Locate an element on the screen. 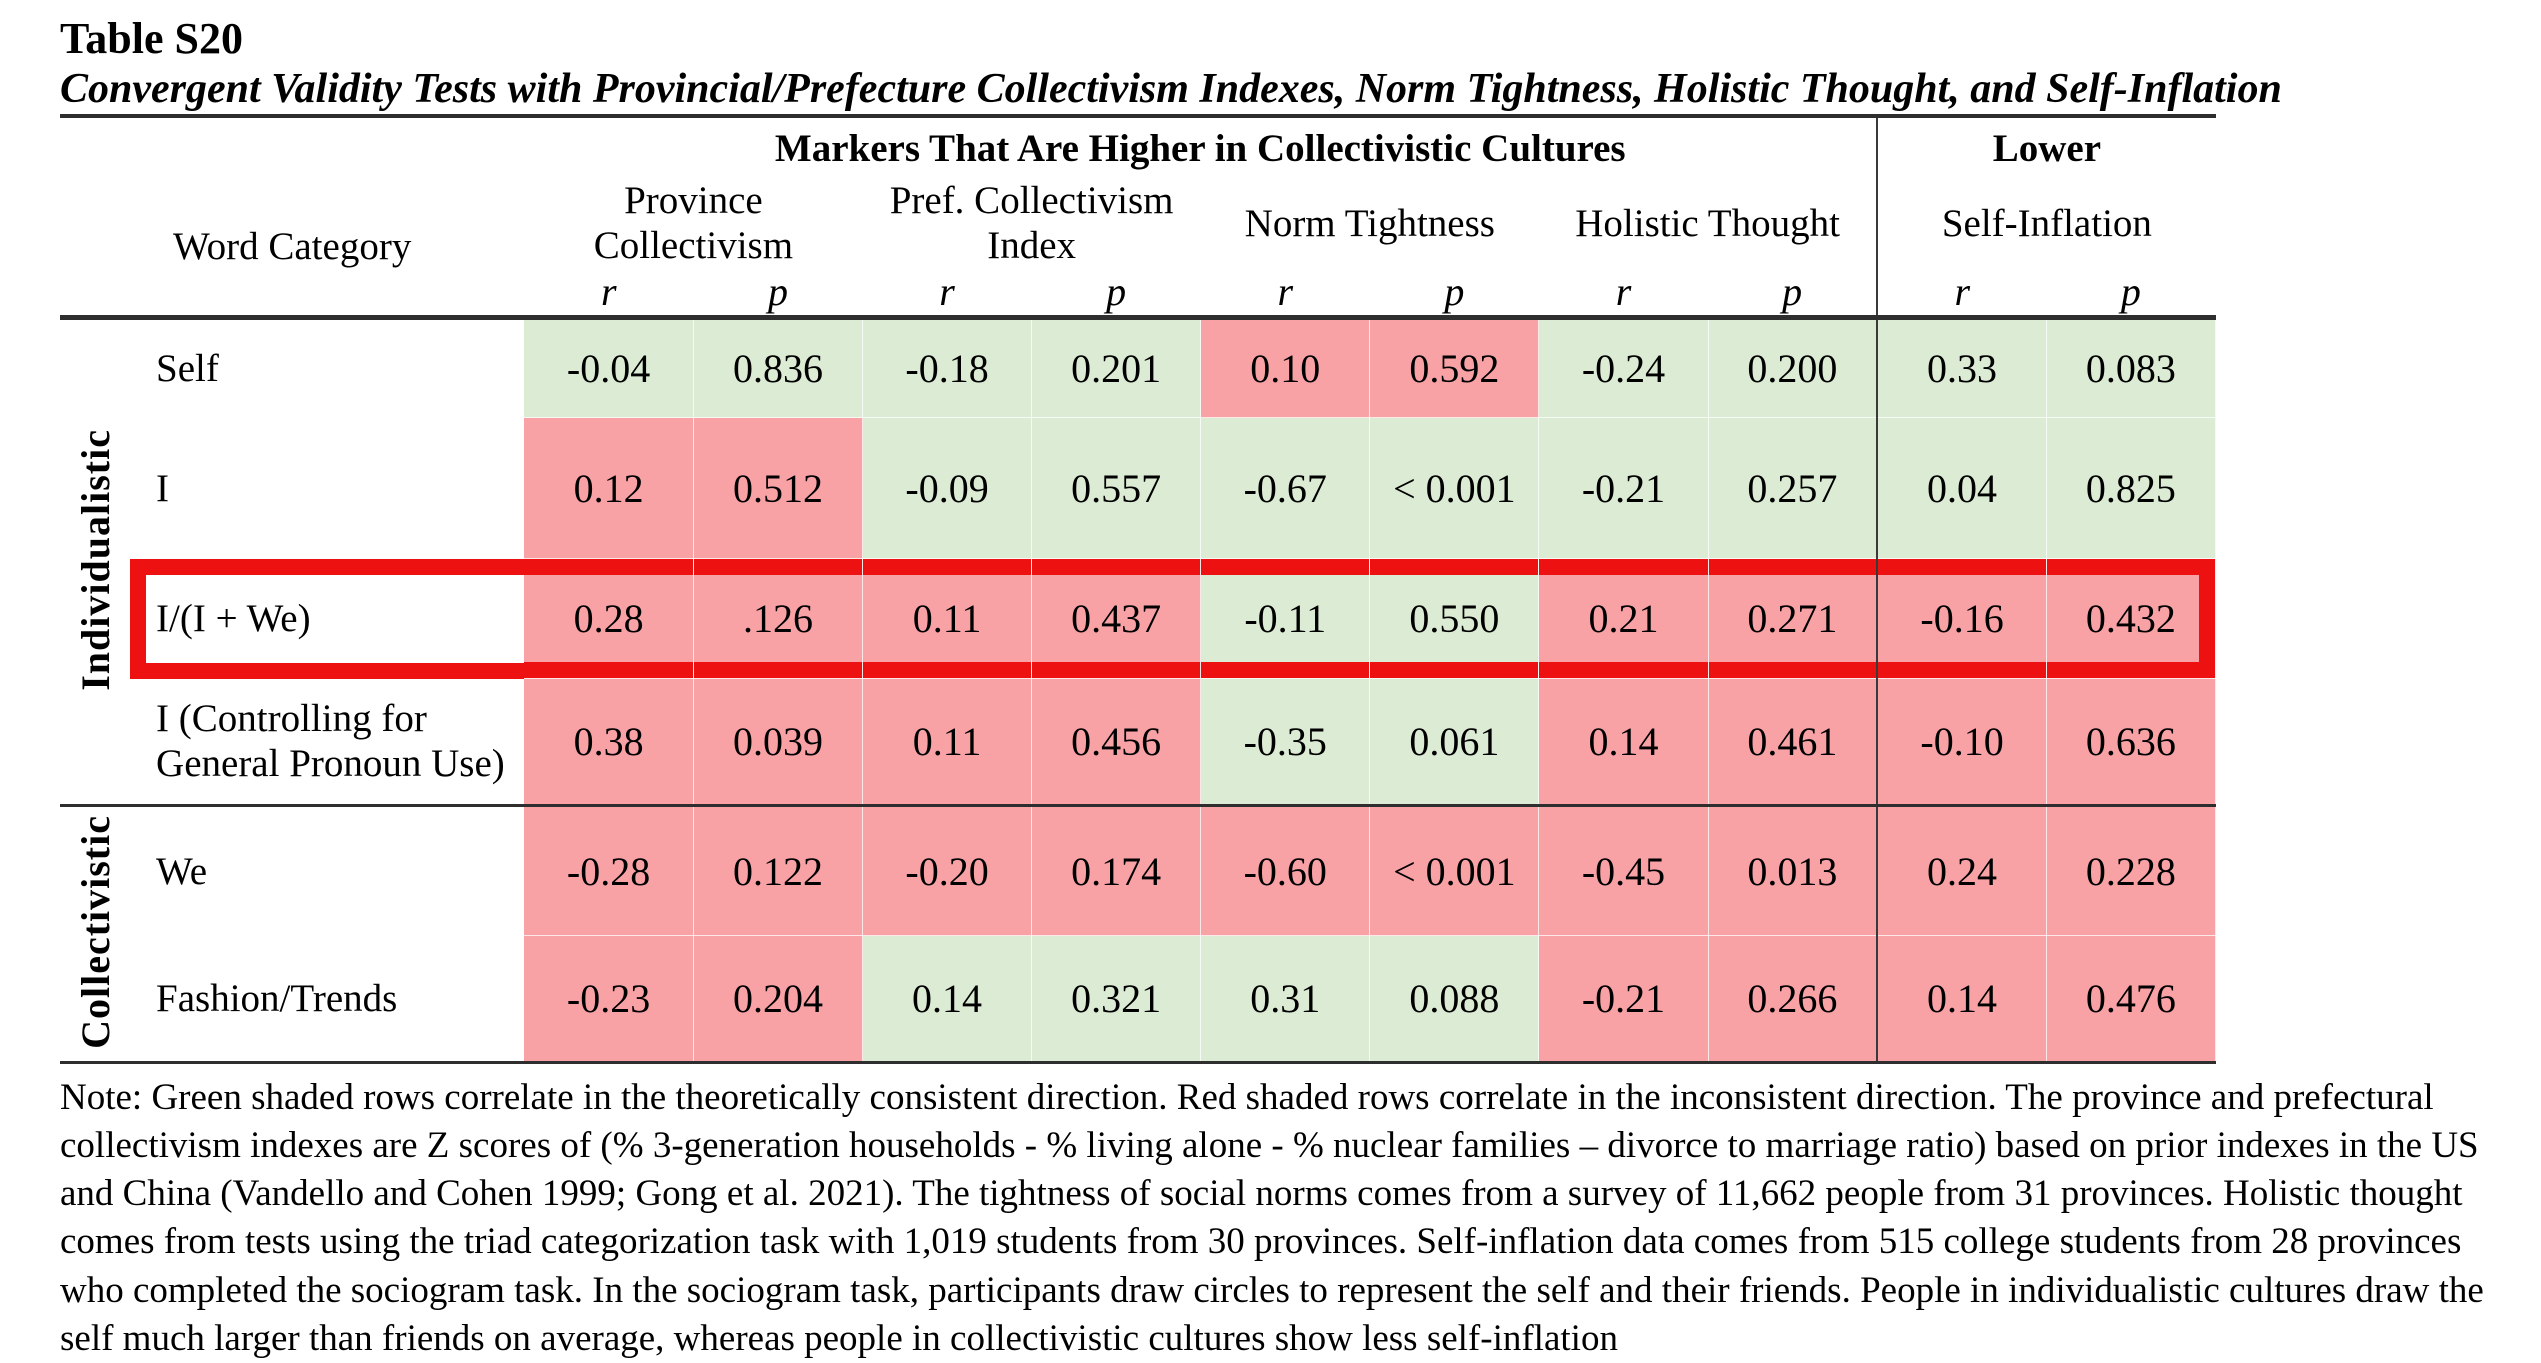  value-cell: 0.33 is located at coordinates (1961, 368).